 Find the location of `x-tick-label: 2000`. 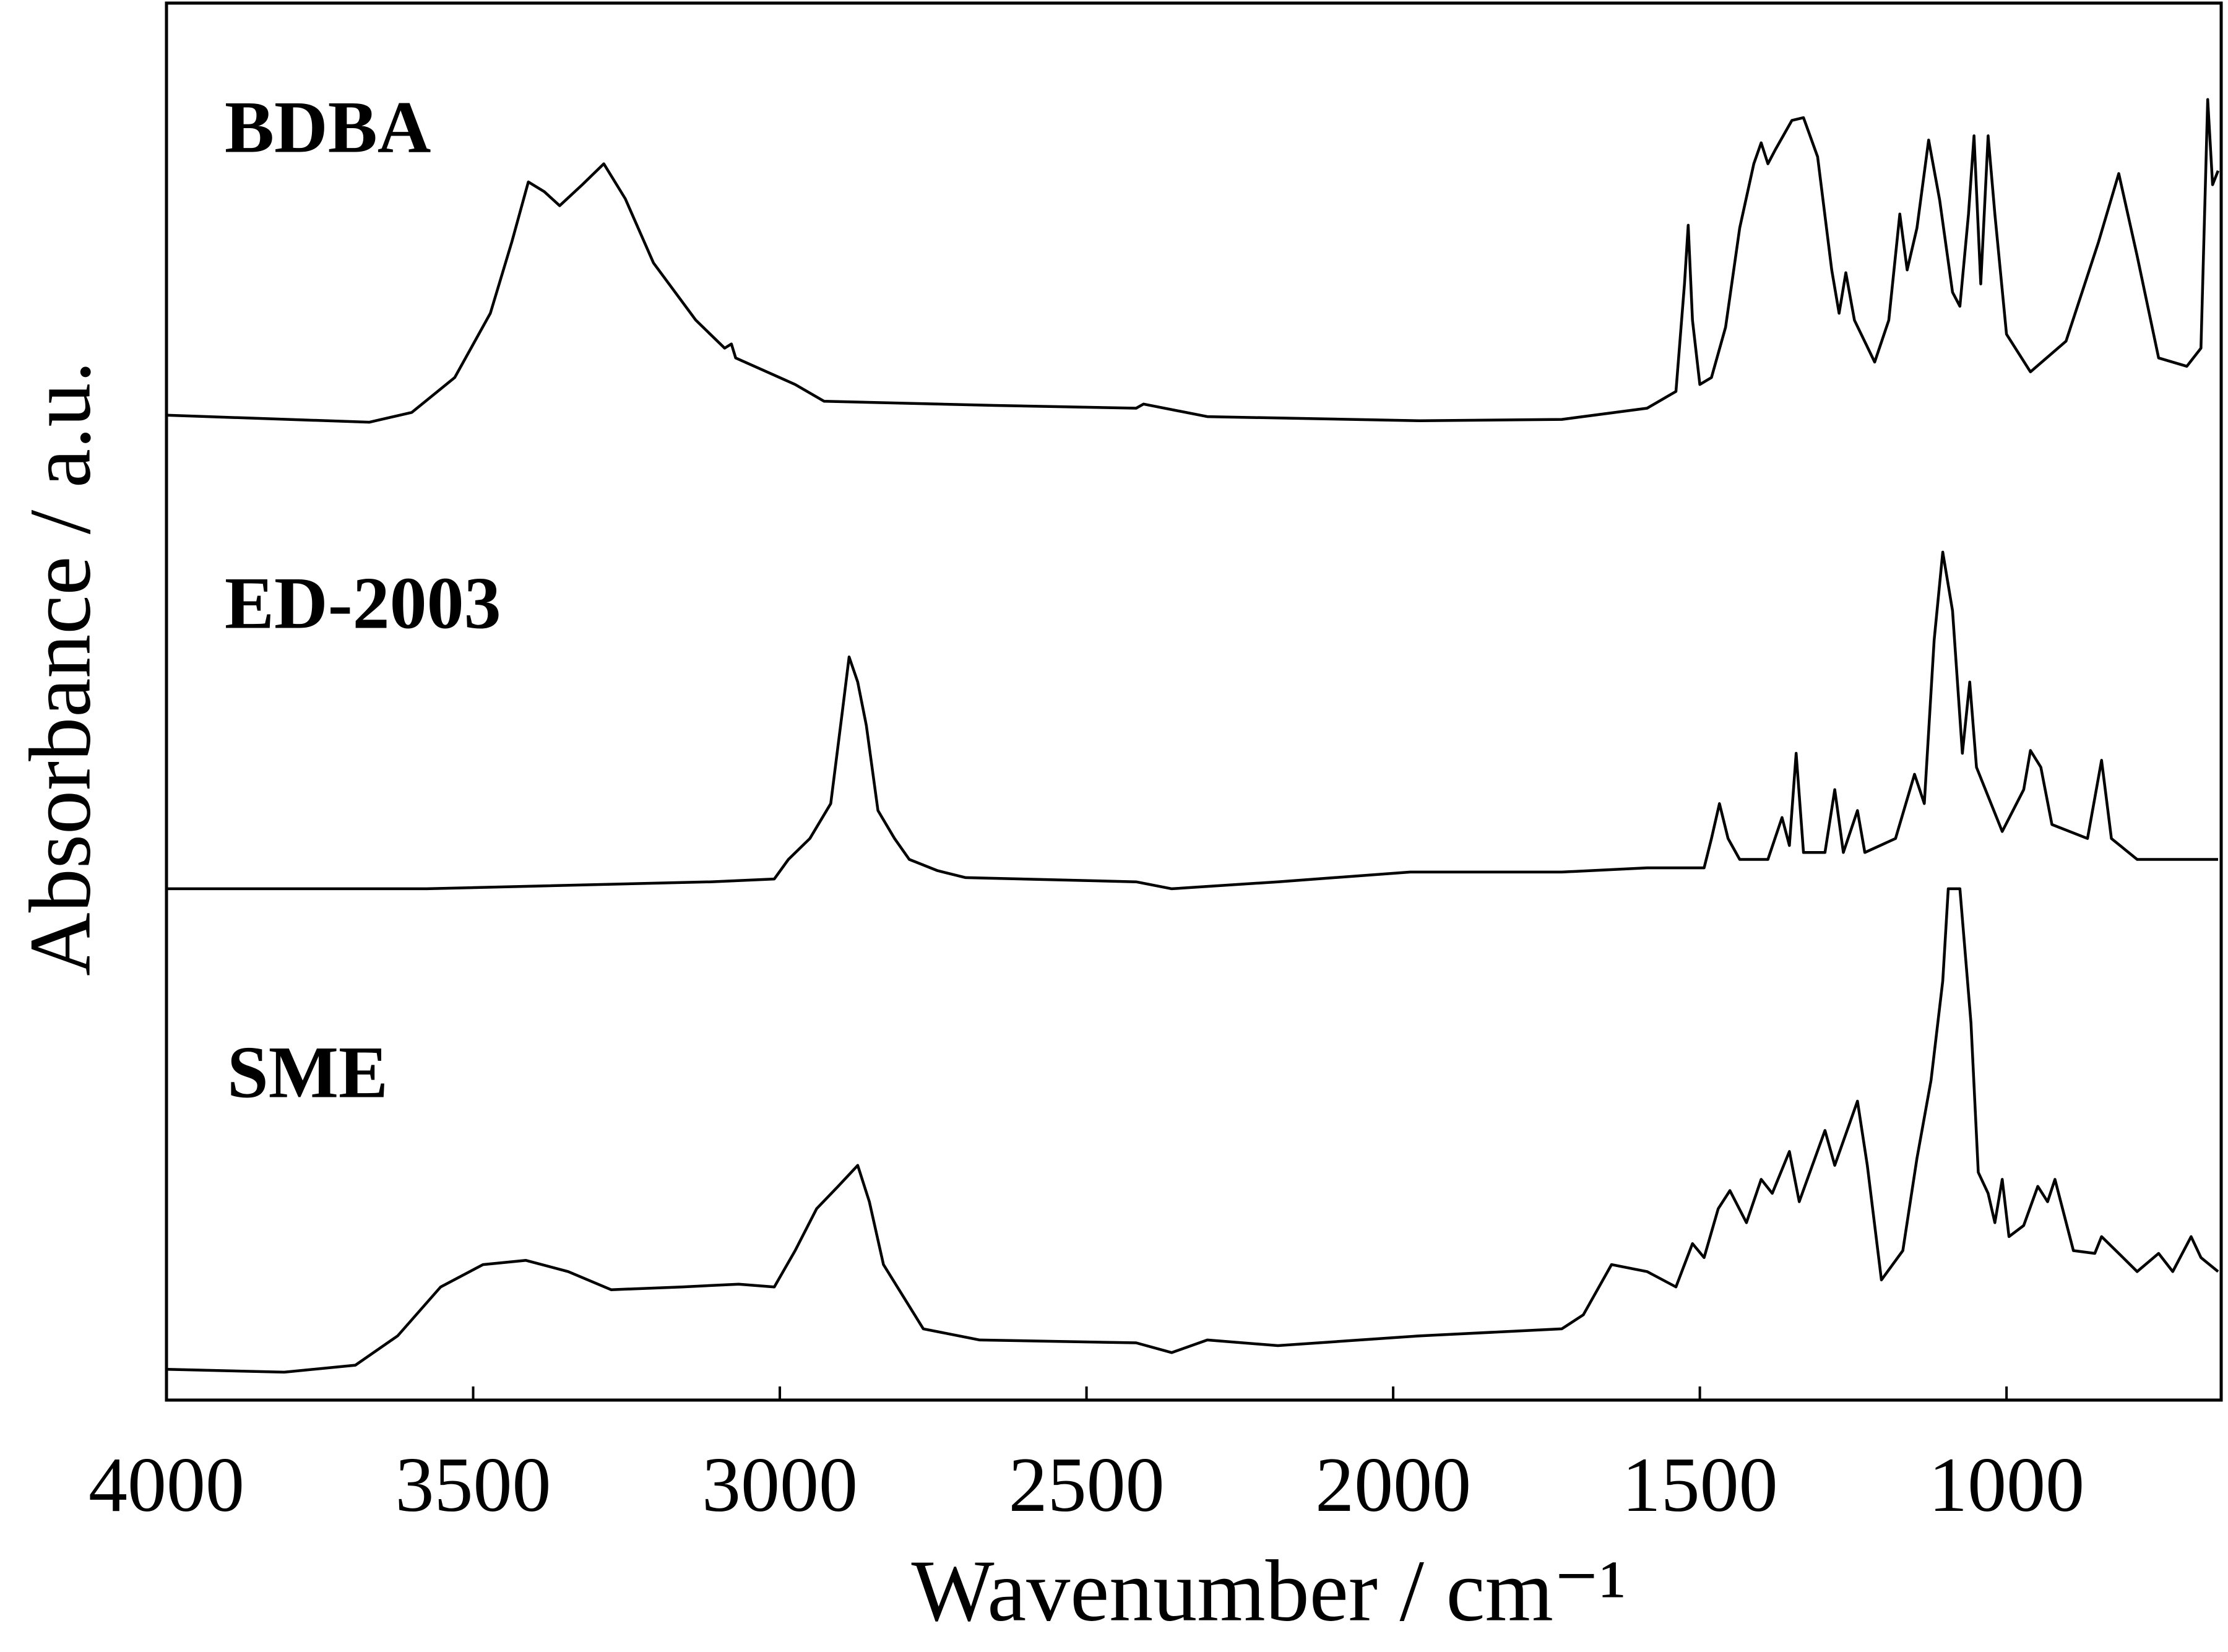

x-tick-label: 2000 is located at coordinates (1393, 1485).